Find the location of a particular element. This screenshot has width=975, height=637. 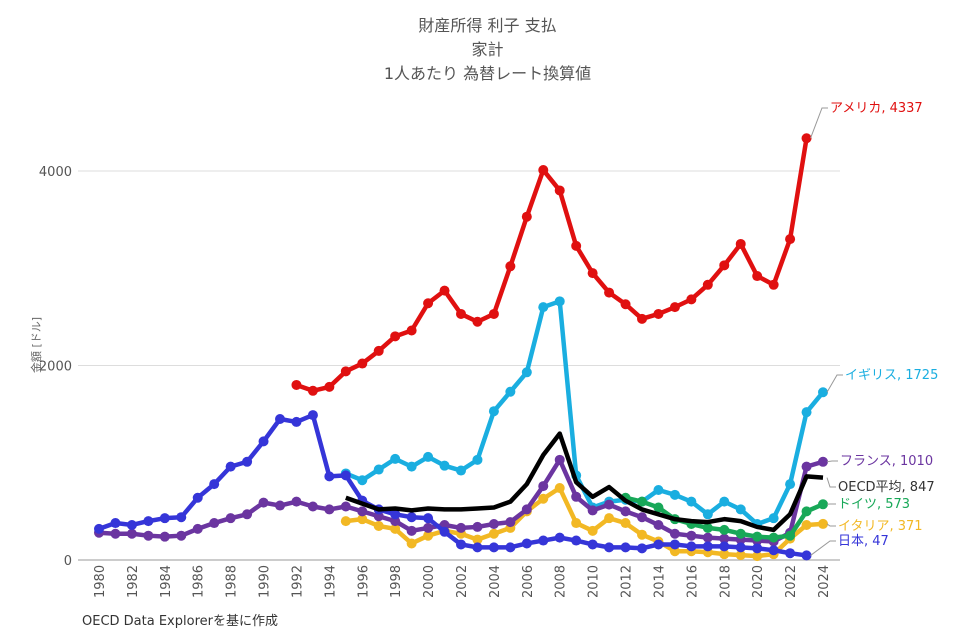

series-end-label: フランス, 1010 is located at coordinates (886, 461).